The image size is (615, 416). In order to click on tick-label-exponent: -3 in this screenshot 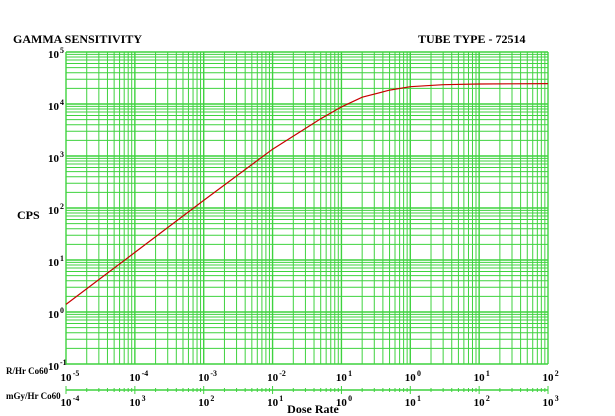, I will do `click(213, 373)`.